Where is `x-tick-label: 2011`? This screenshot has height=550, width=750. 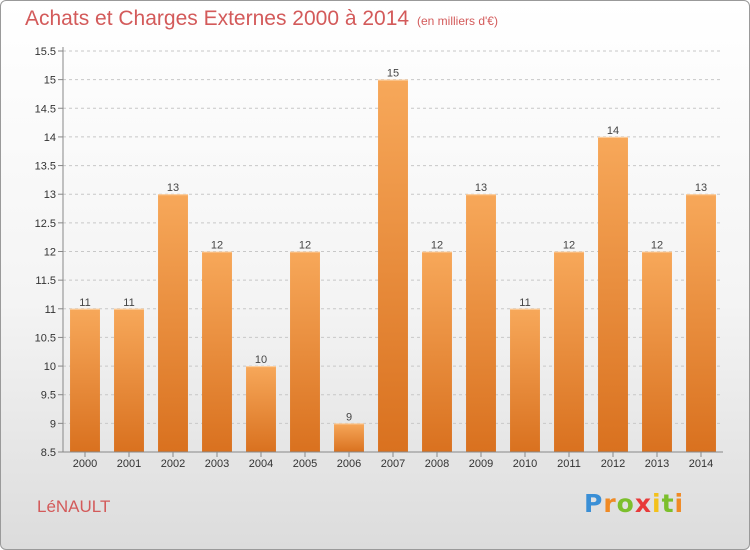
x-tick-label: 2011 is located at coordinates (569, 464).